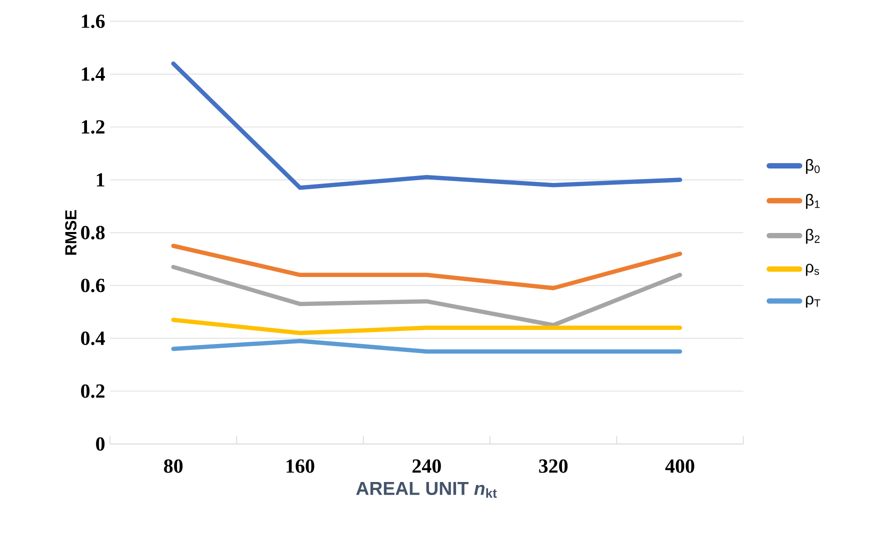  What do you see at coordinates (93, 285) in the screenshot?
I see `y-tick-label: 0.6` at bounding box center [93, 285].